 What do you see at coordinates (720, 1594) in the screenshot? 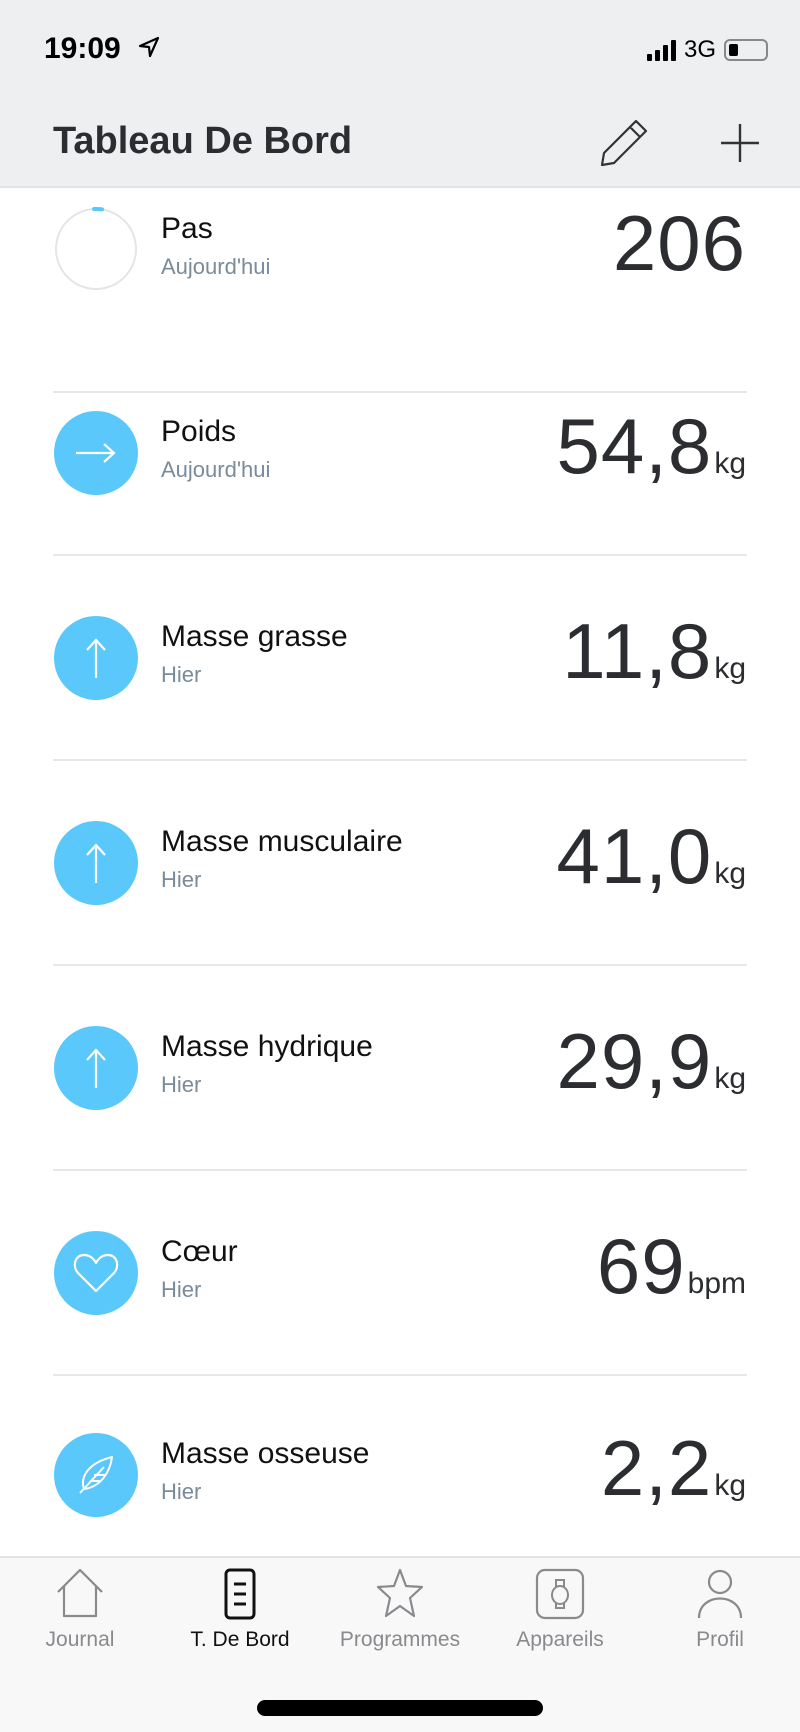
I see `person-icon` at bounding box center [720, 1594].